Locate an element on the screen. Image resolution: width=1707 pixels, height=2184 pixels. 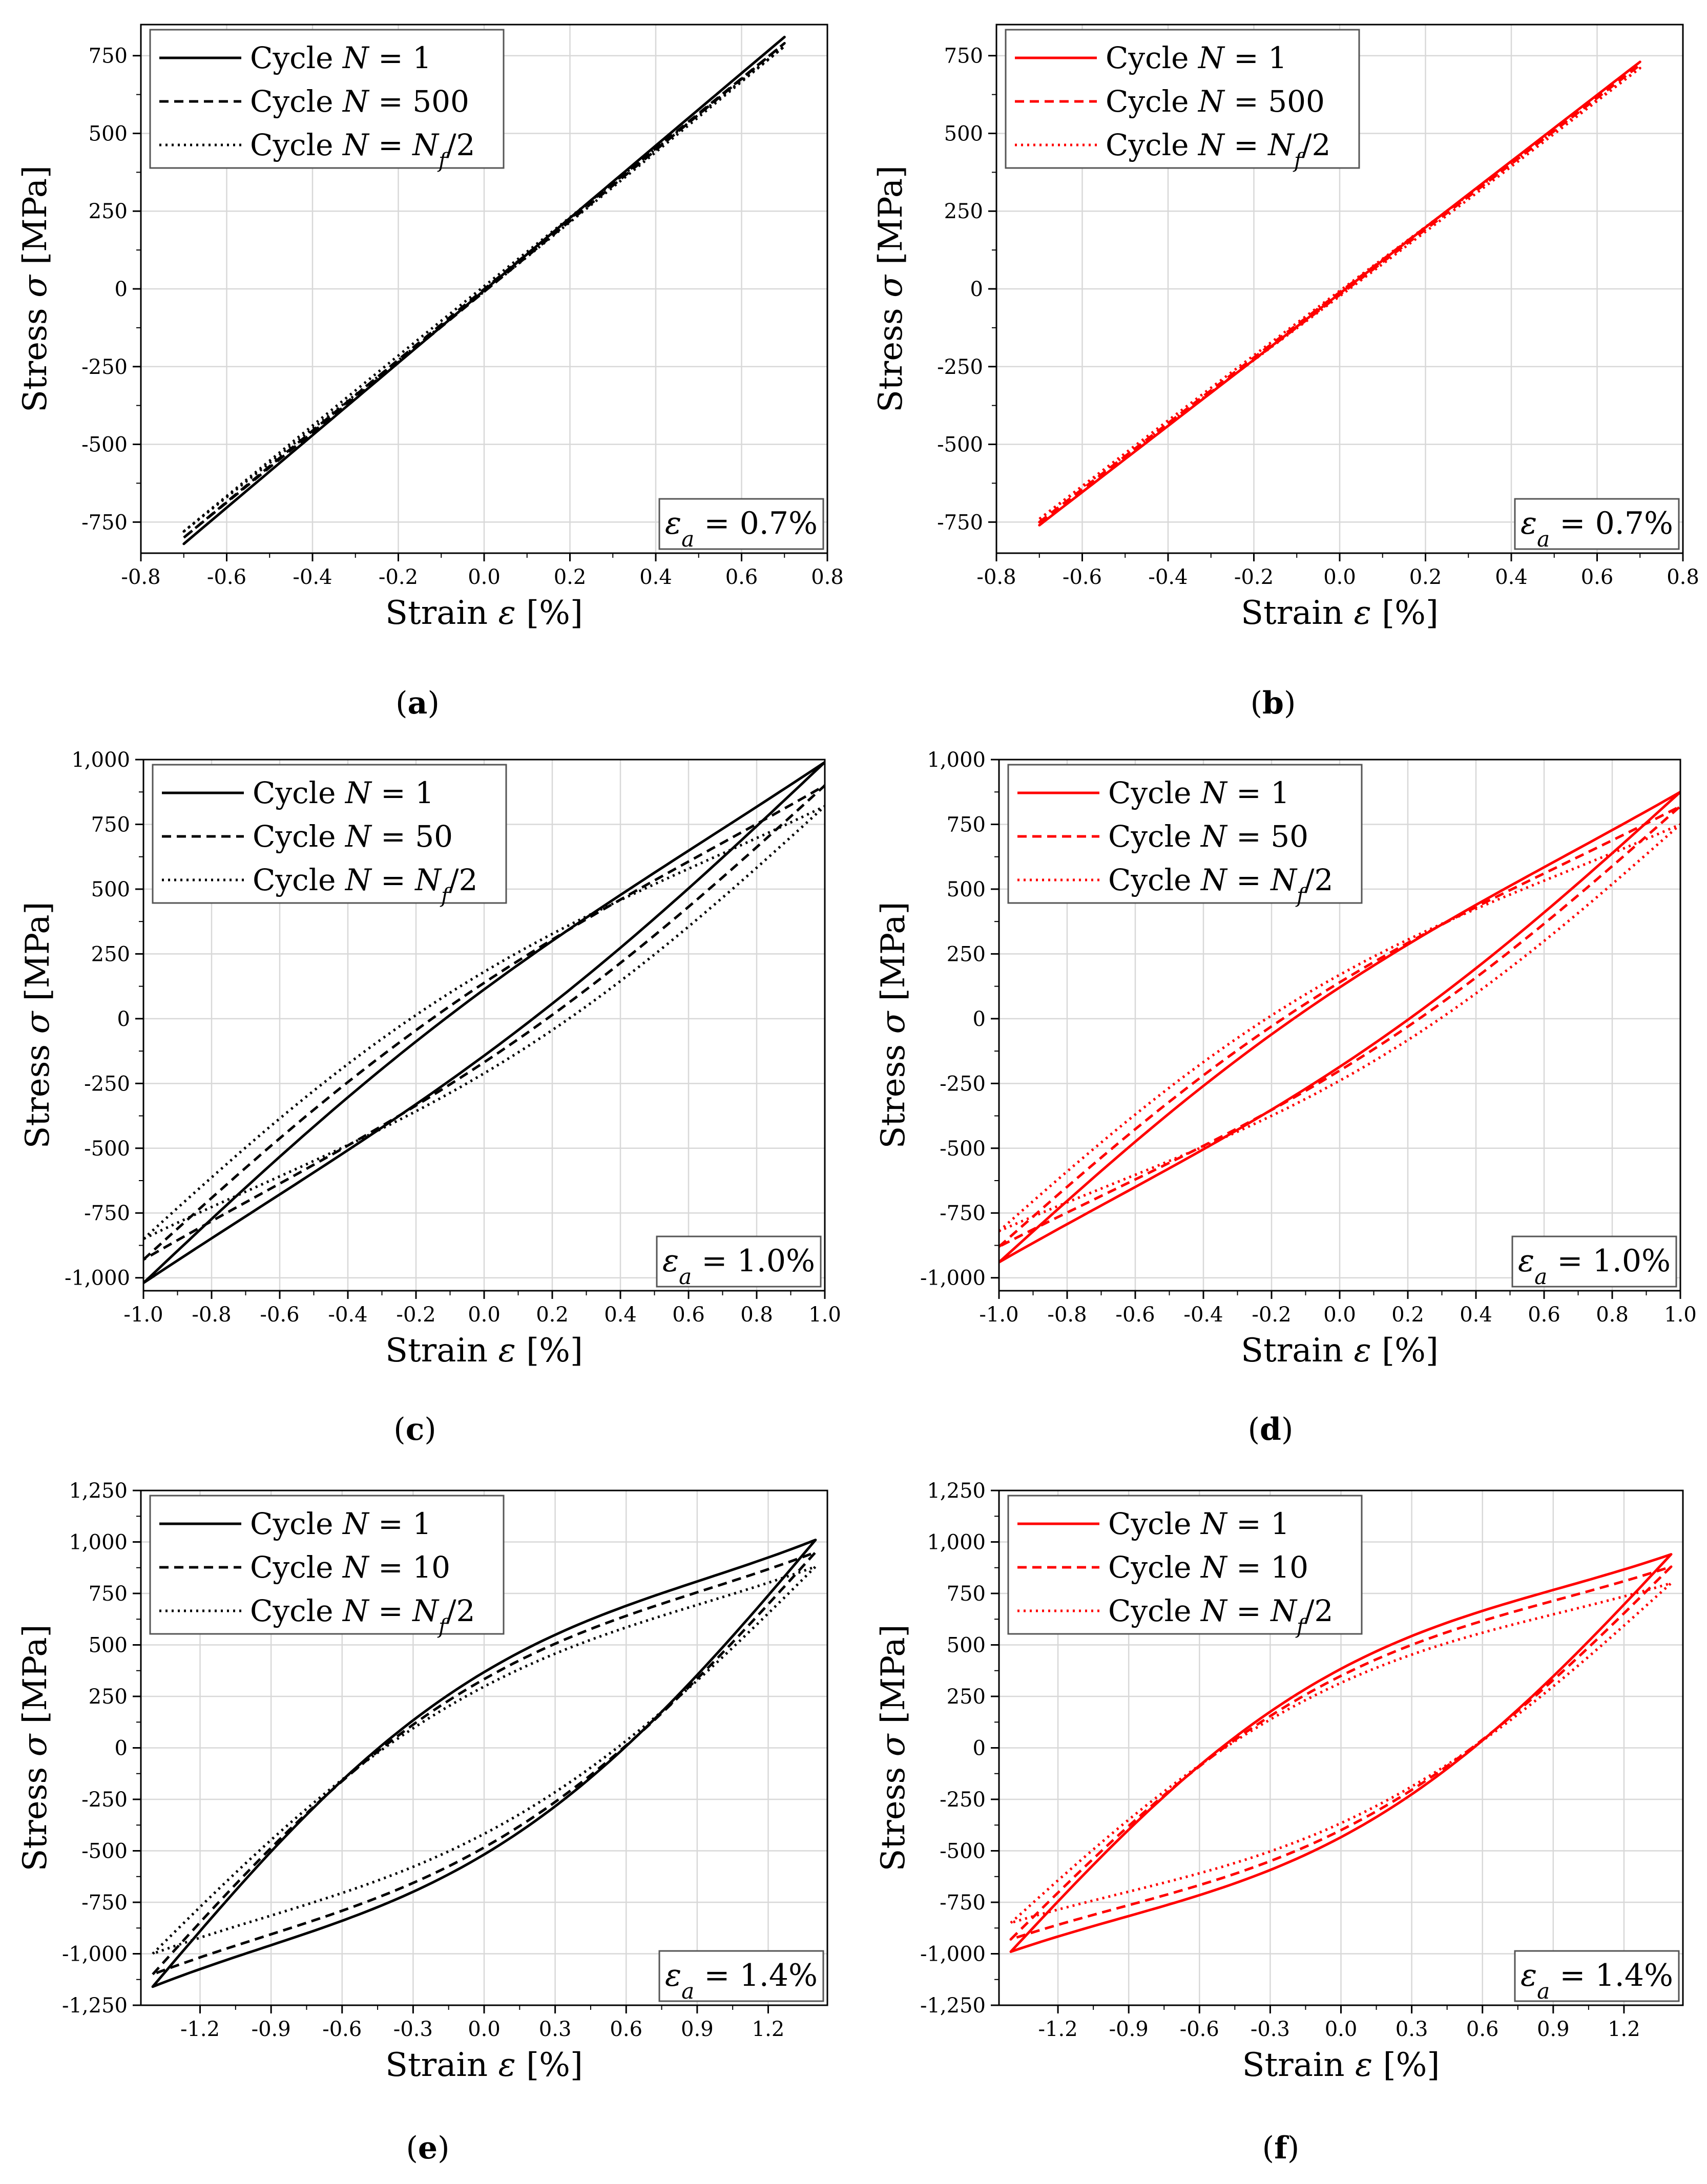
x-tick-label: -1.2 is located at coordinates (200, 2029).